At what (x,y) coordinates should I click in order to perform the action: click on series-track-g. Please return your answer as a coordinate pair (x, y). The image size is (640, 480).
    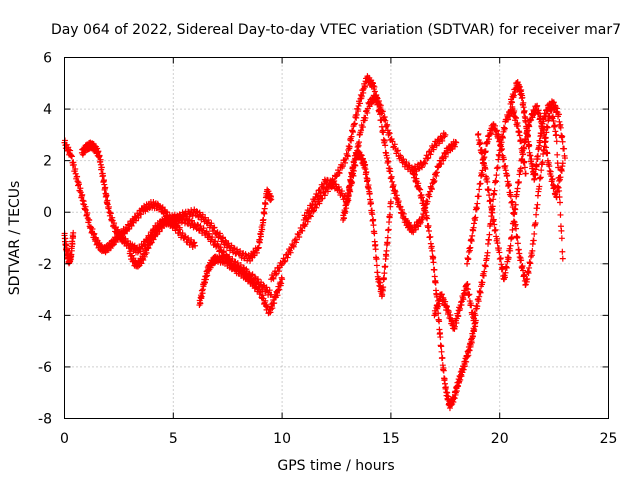
    Looking at the image, I should click on (364, 178).